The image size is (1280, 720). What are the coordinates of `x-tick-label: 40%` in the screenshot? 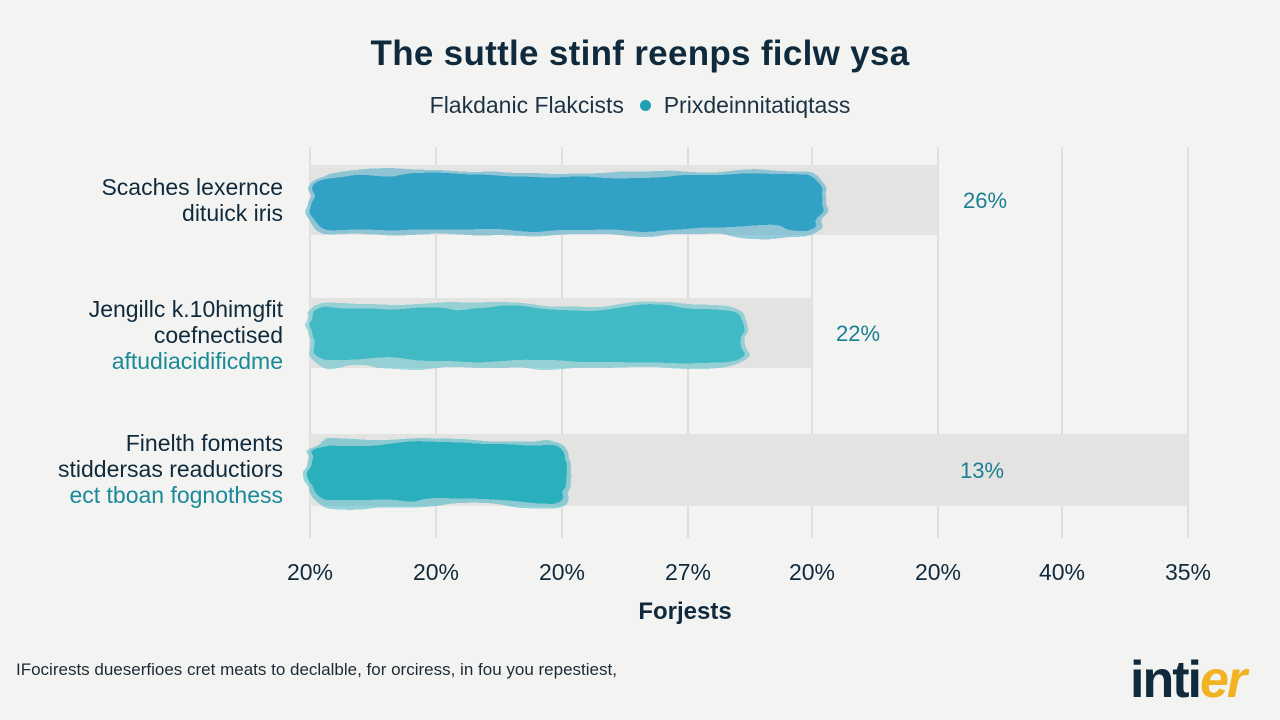 It's located at (1062, 572).